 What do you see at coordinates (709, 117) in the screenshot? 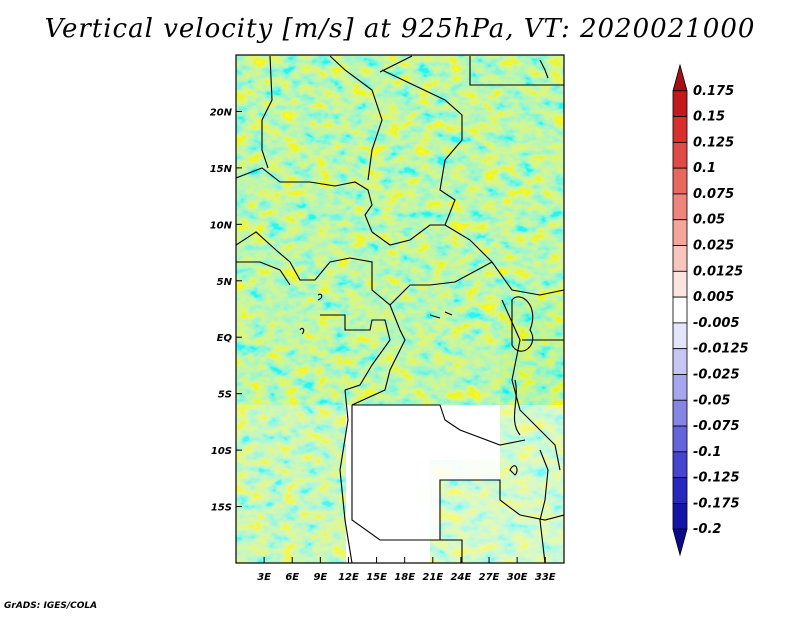
I see `colorbar-label: 0.15` at bounding box center [709, 117].